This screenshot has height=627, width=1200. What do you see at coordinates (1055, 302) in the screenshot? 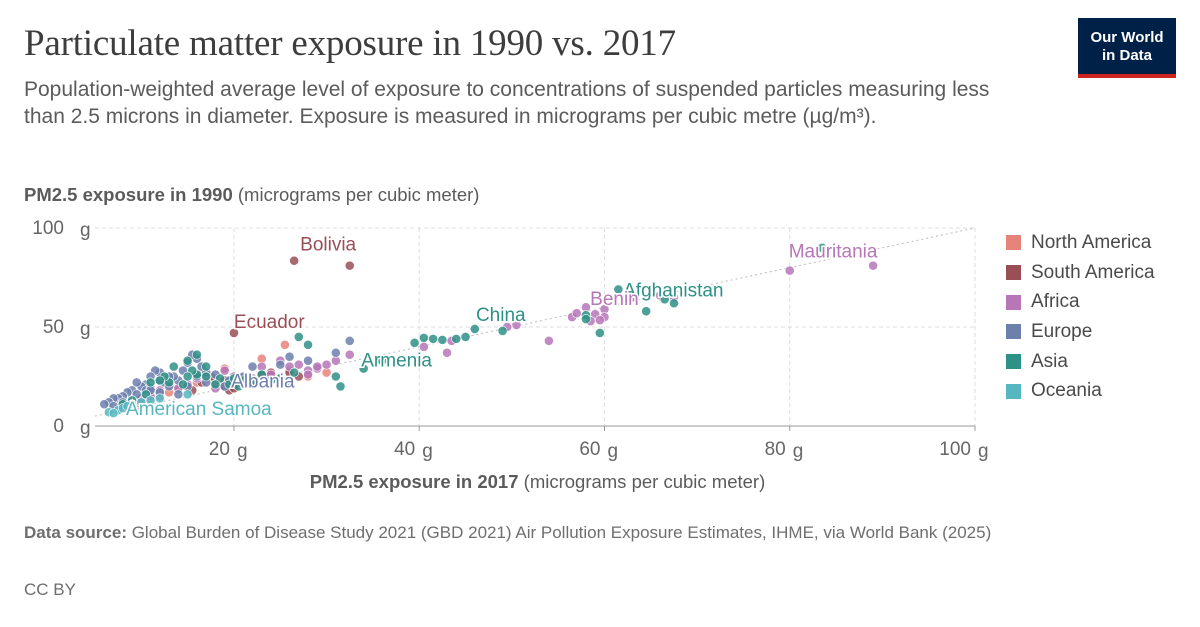
I see `legend-label: Africa` at bounding box center [1055, 302].